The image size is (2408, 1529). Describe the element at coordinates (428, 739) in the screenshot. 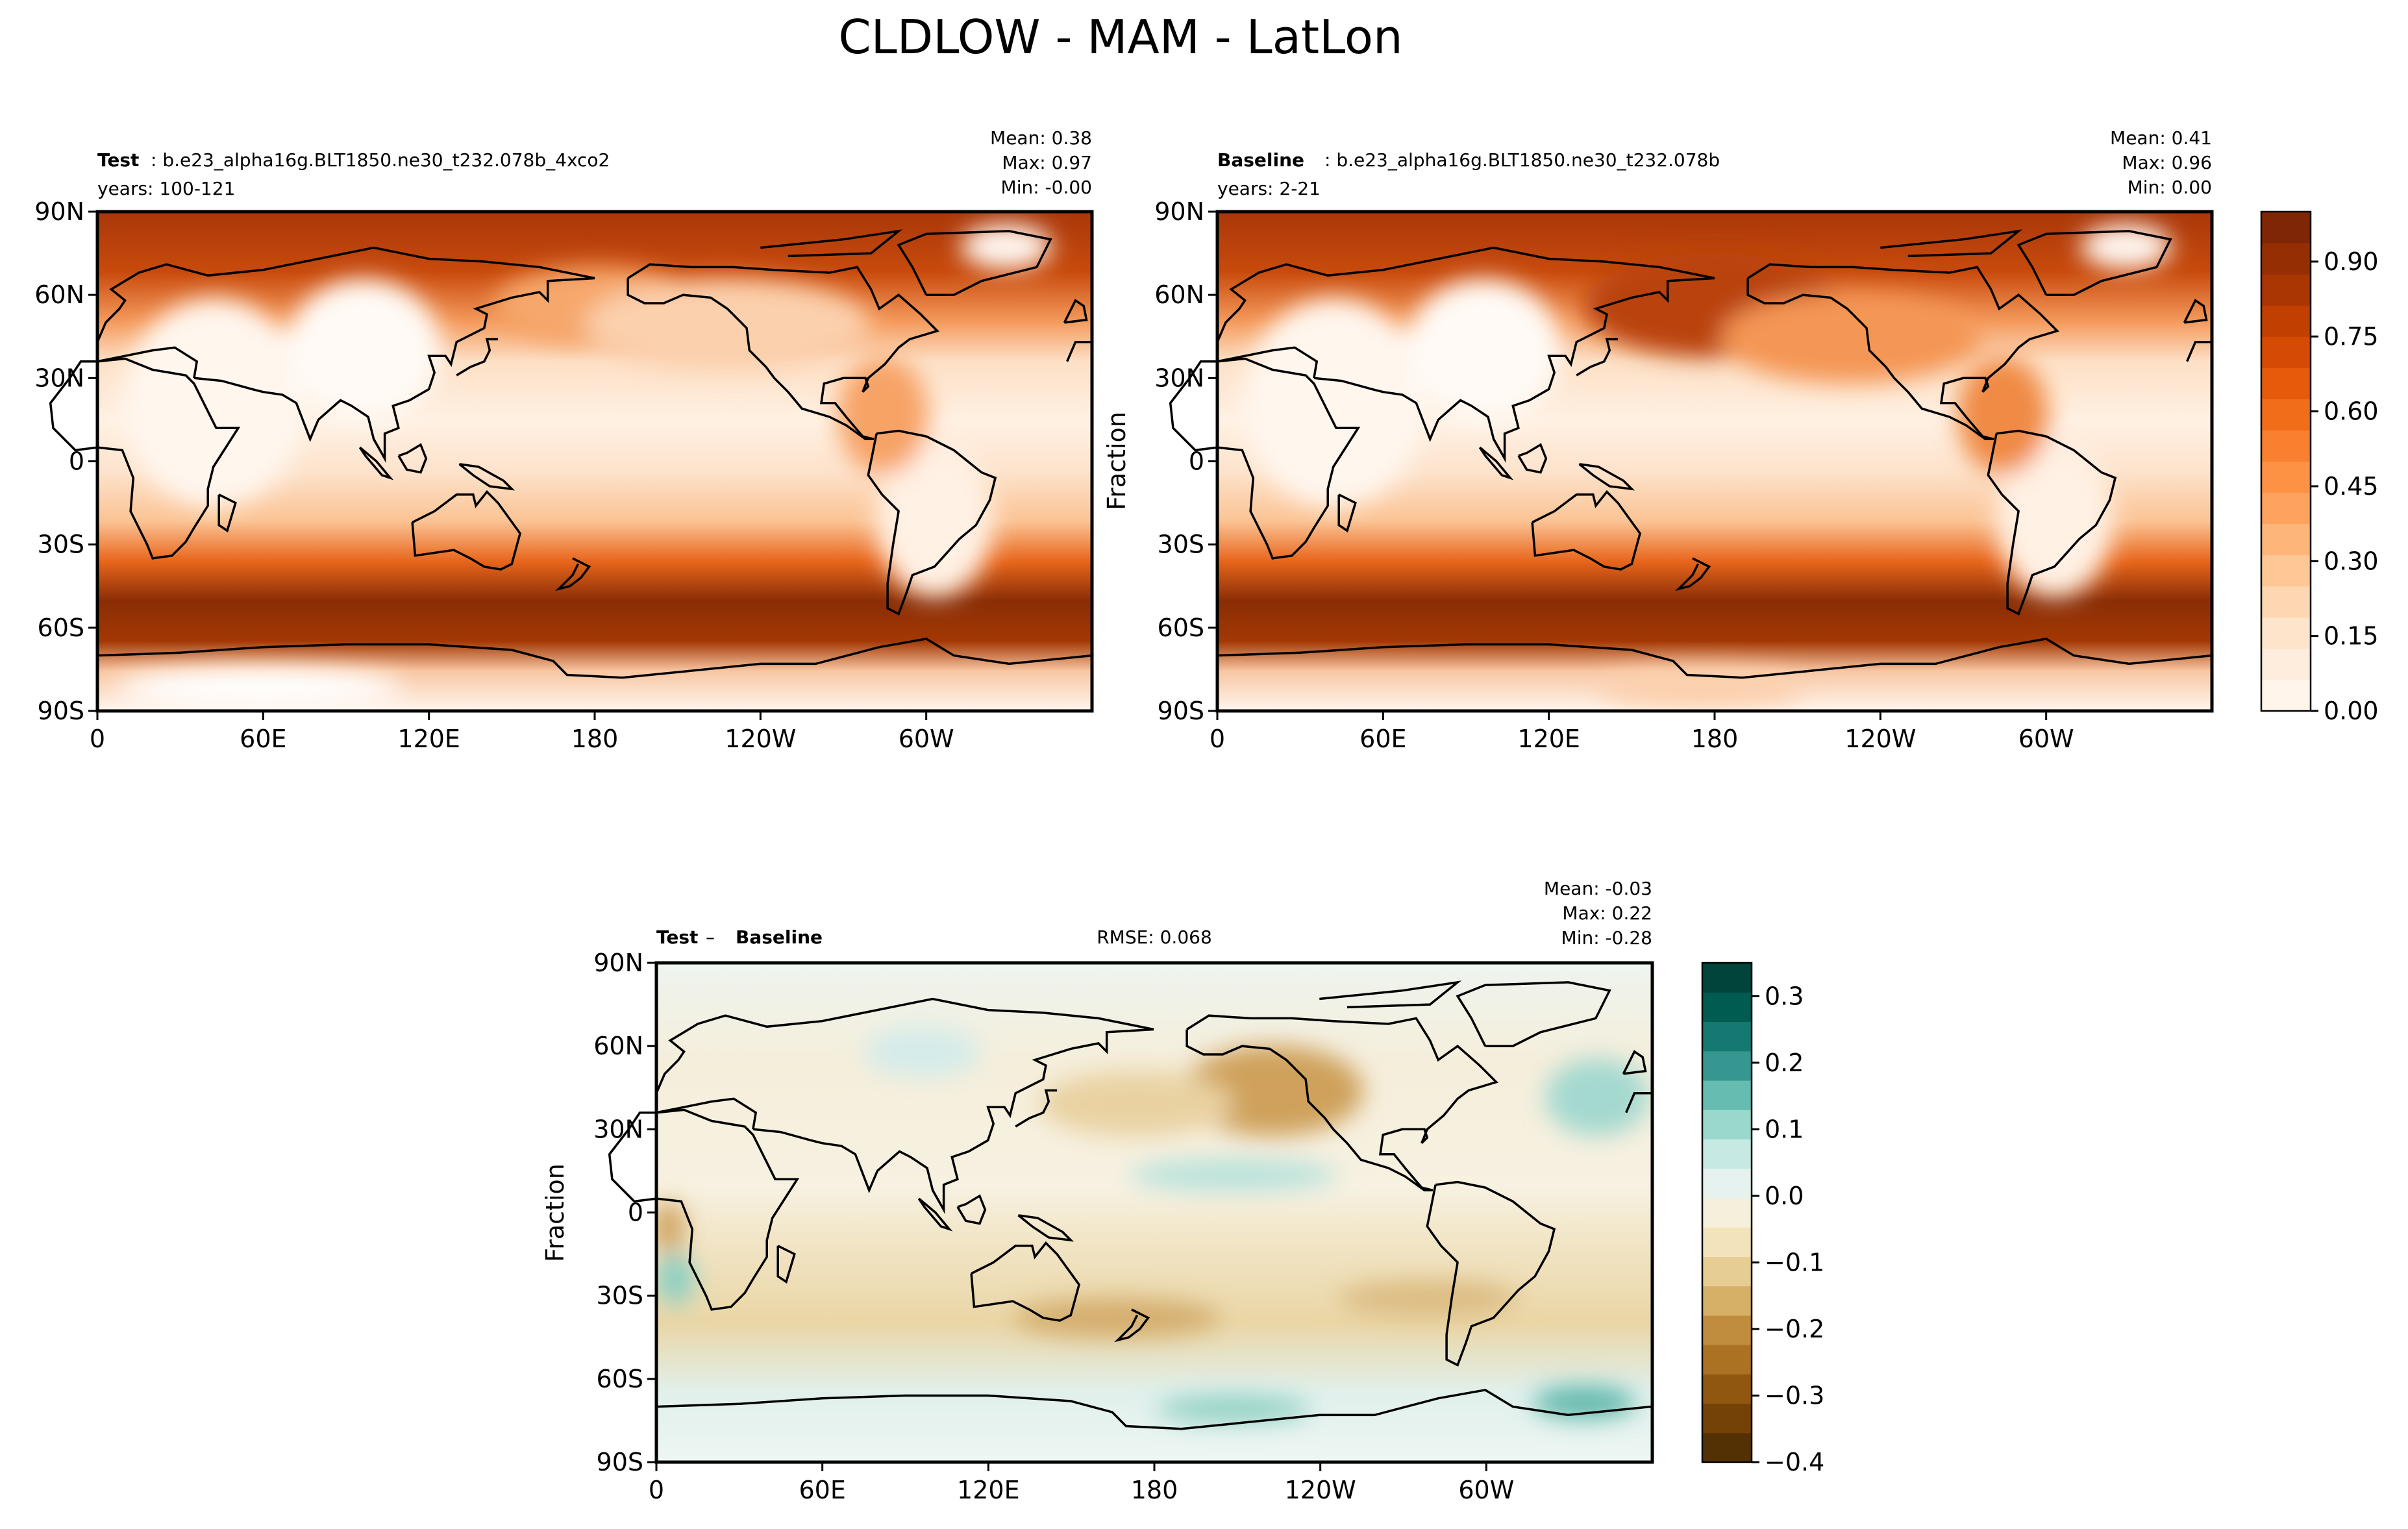

I see `lon-tick-label: 120E` at that location.